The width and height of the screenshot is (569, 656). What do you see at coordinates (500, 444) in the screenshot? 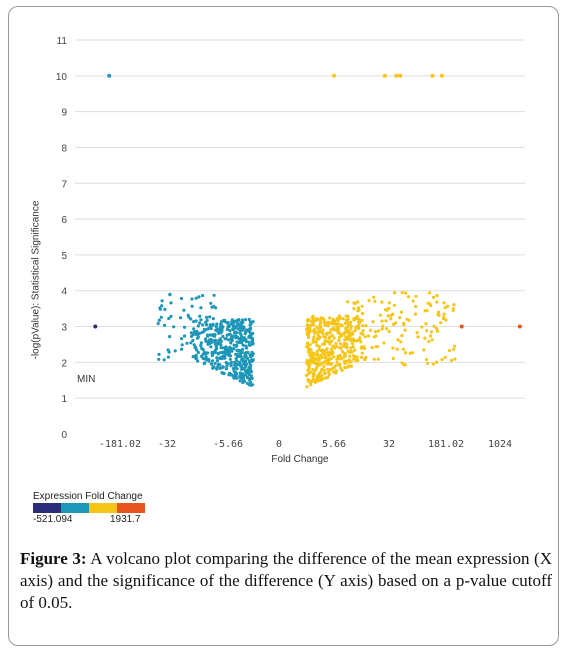
I see `x-tick-label: 1024` at bounding box center [500, 444].